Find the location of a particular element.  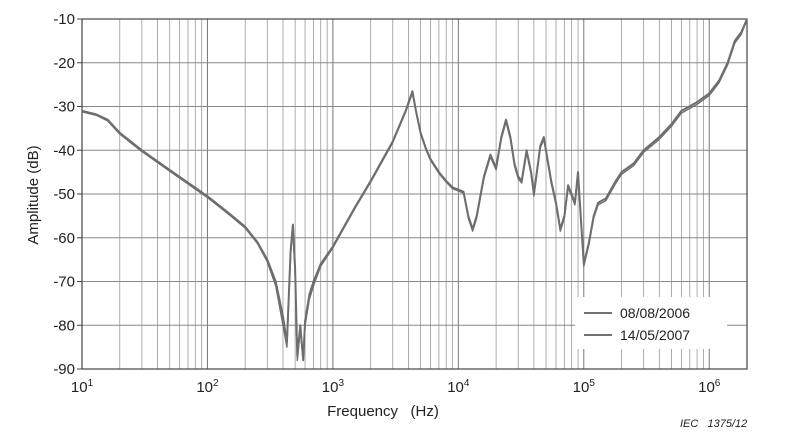

x-tick-label: 10⁵ is located at coordinates (584, 387).